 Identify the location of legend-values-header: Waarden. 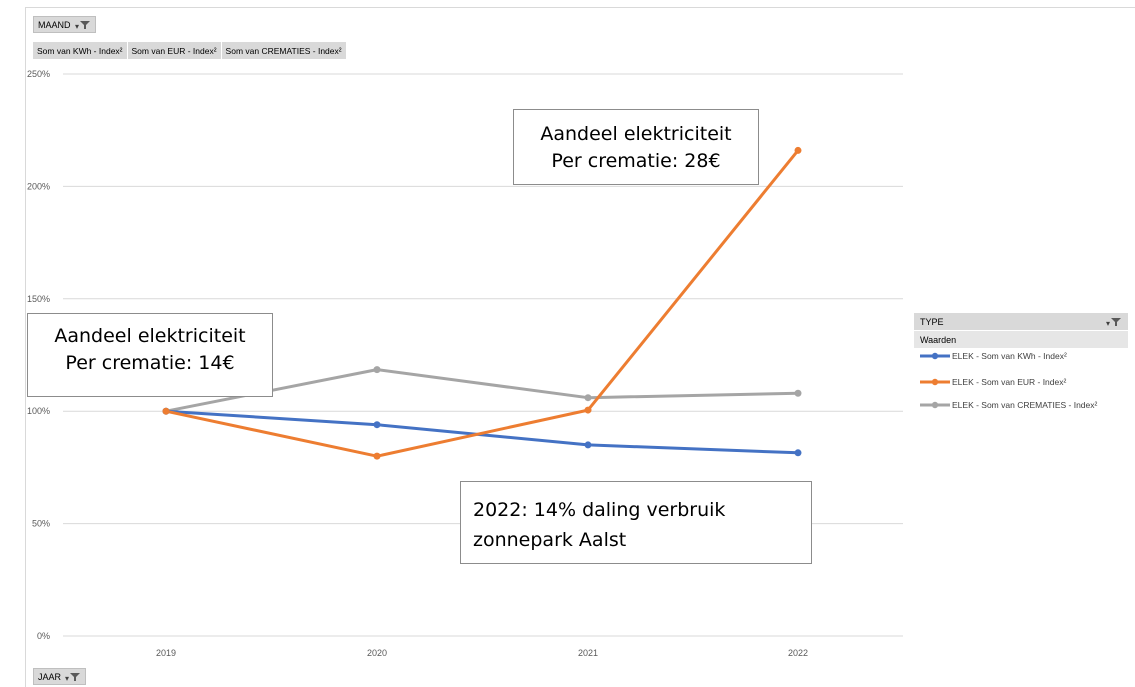
(1021, 339).